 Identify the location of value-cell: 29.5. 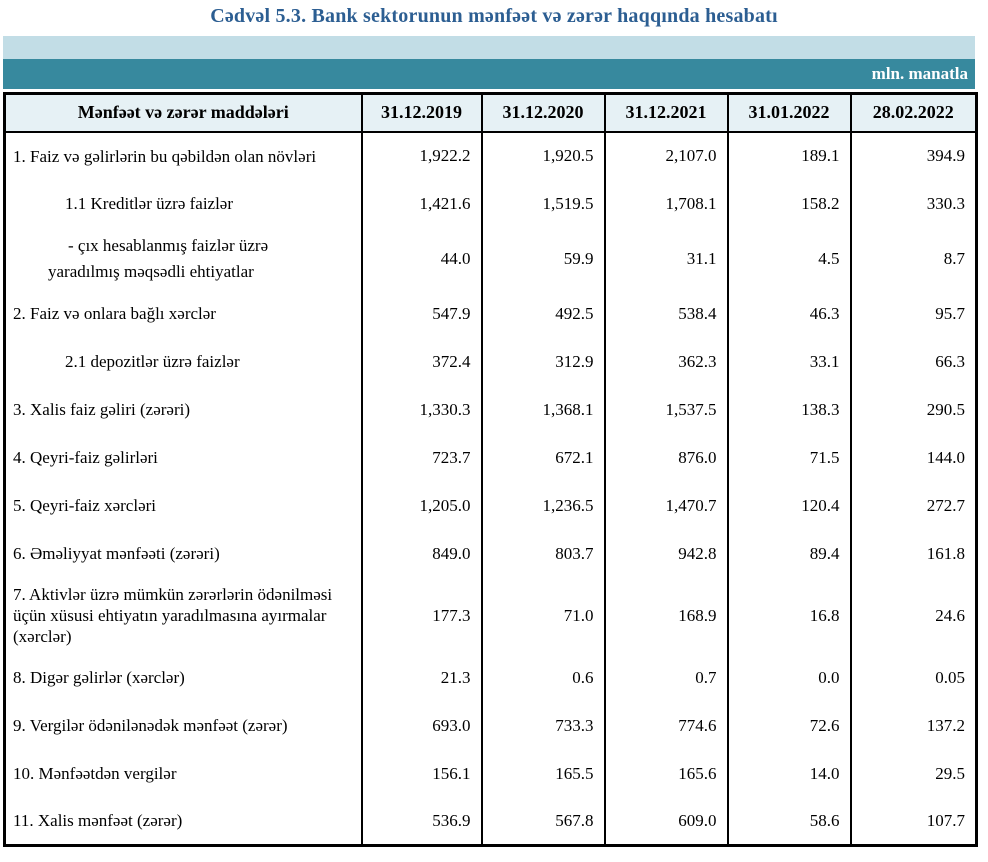
(913, 773).